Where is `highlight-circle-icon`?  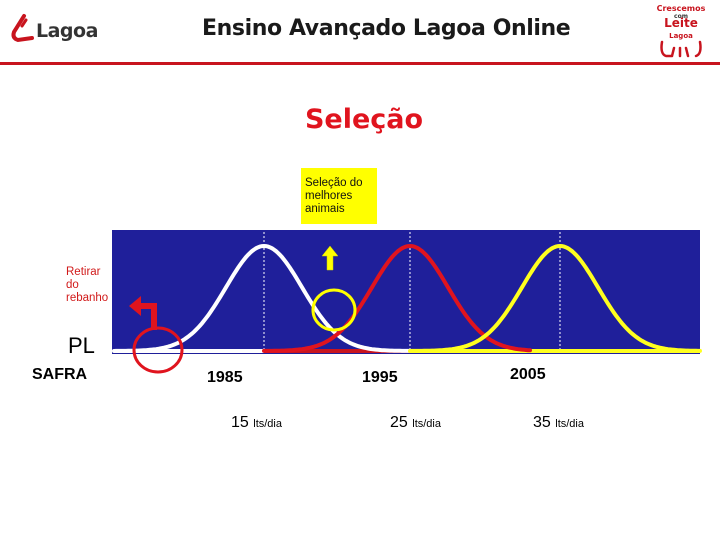 highlight-circle-icon is located at coordinates (334, 310).